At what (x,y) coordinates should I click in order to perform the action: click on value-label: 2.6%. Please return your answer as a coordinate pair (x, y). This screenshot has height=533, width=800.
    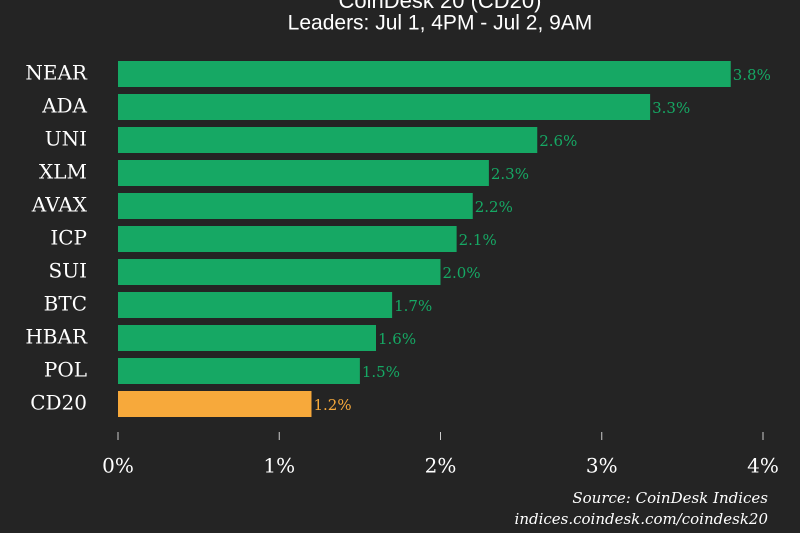
    Looking at the image, I should click on (558, 141).